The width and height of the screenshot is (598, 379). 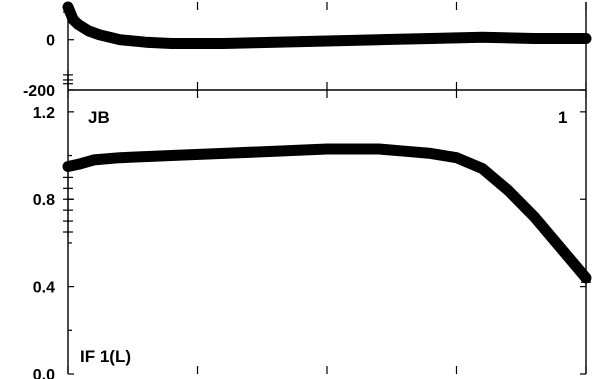 What do you see at coordinates (44, 288) in the screenshot?
I see `lower-y-tick-label: 0.4` at bounding box center [44, 288].